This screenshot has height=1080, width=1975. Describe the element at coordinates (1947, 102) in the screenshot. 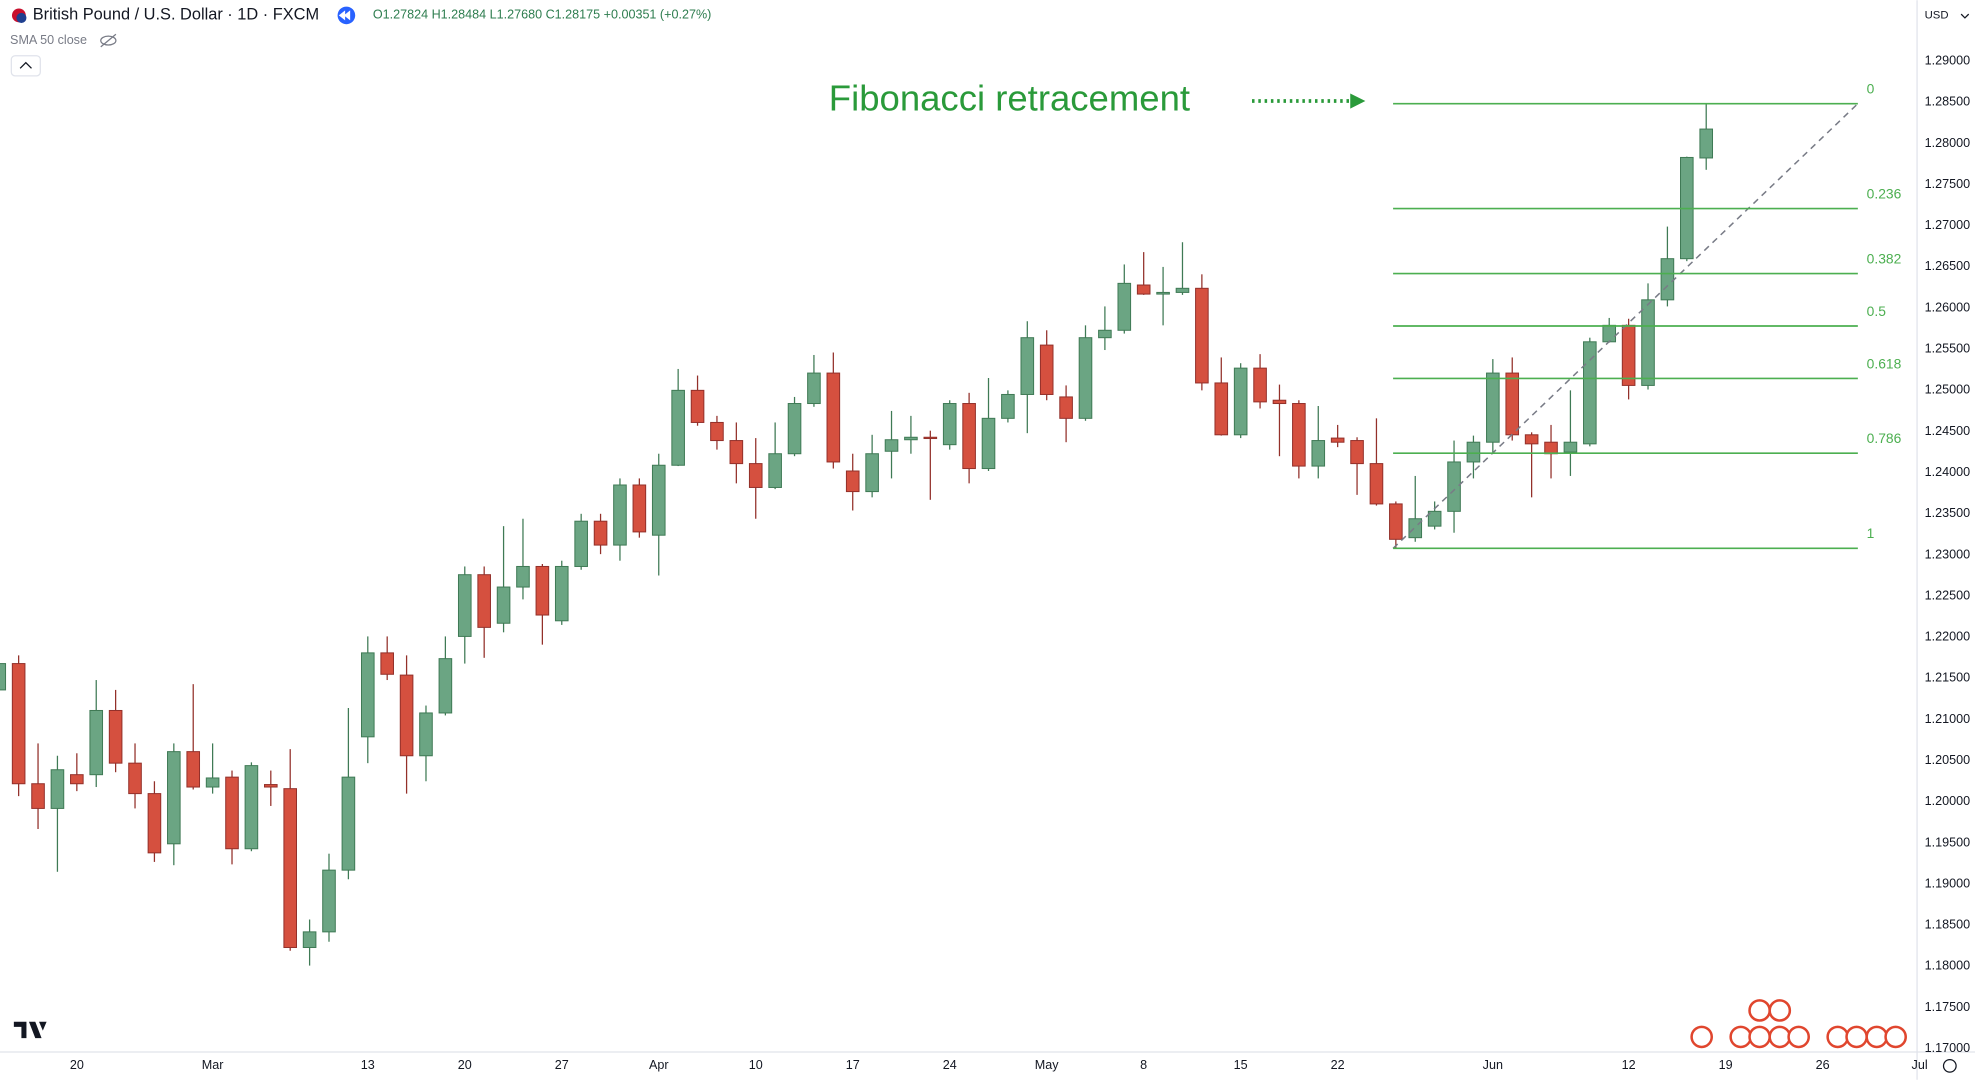

I see `y-tick-label: 1.28500` at that location.